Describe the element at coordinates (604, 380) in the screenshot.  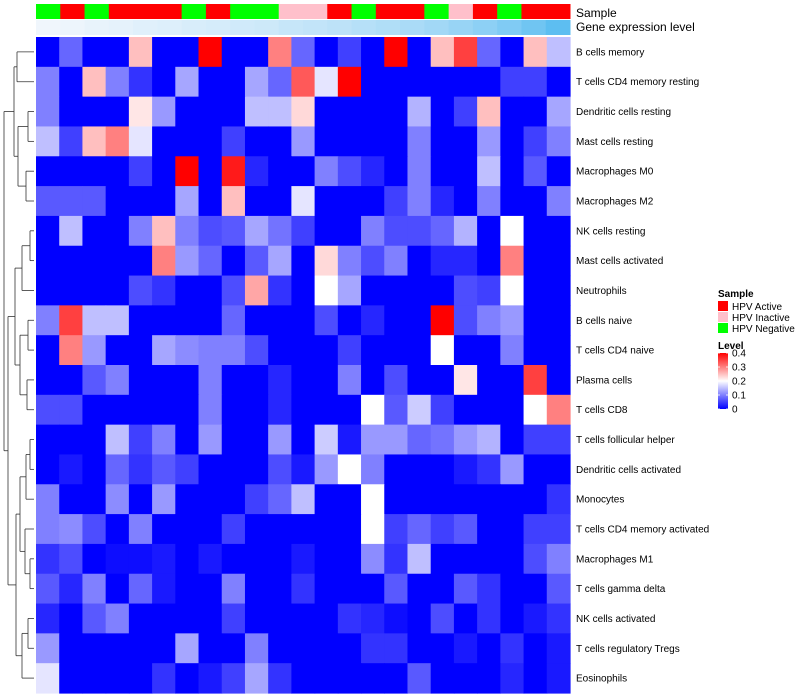
I see `row-label: Plasma cells` at that location.